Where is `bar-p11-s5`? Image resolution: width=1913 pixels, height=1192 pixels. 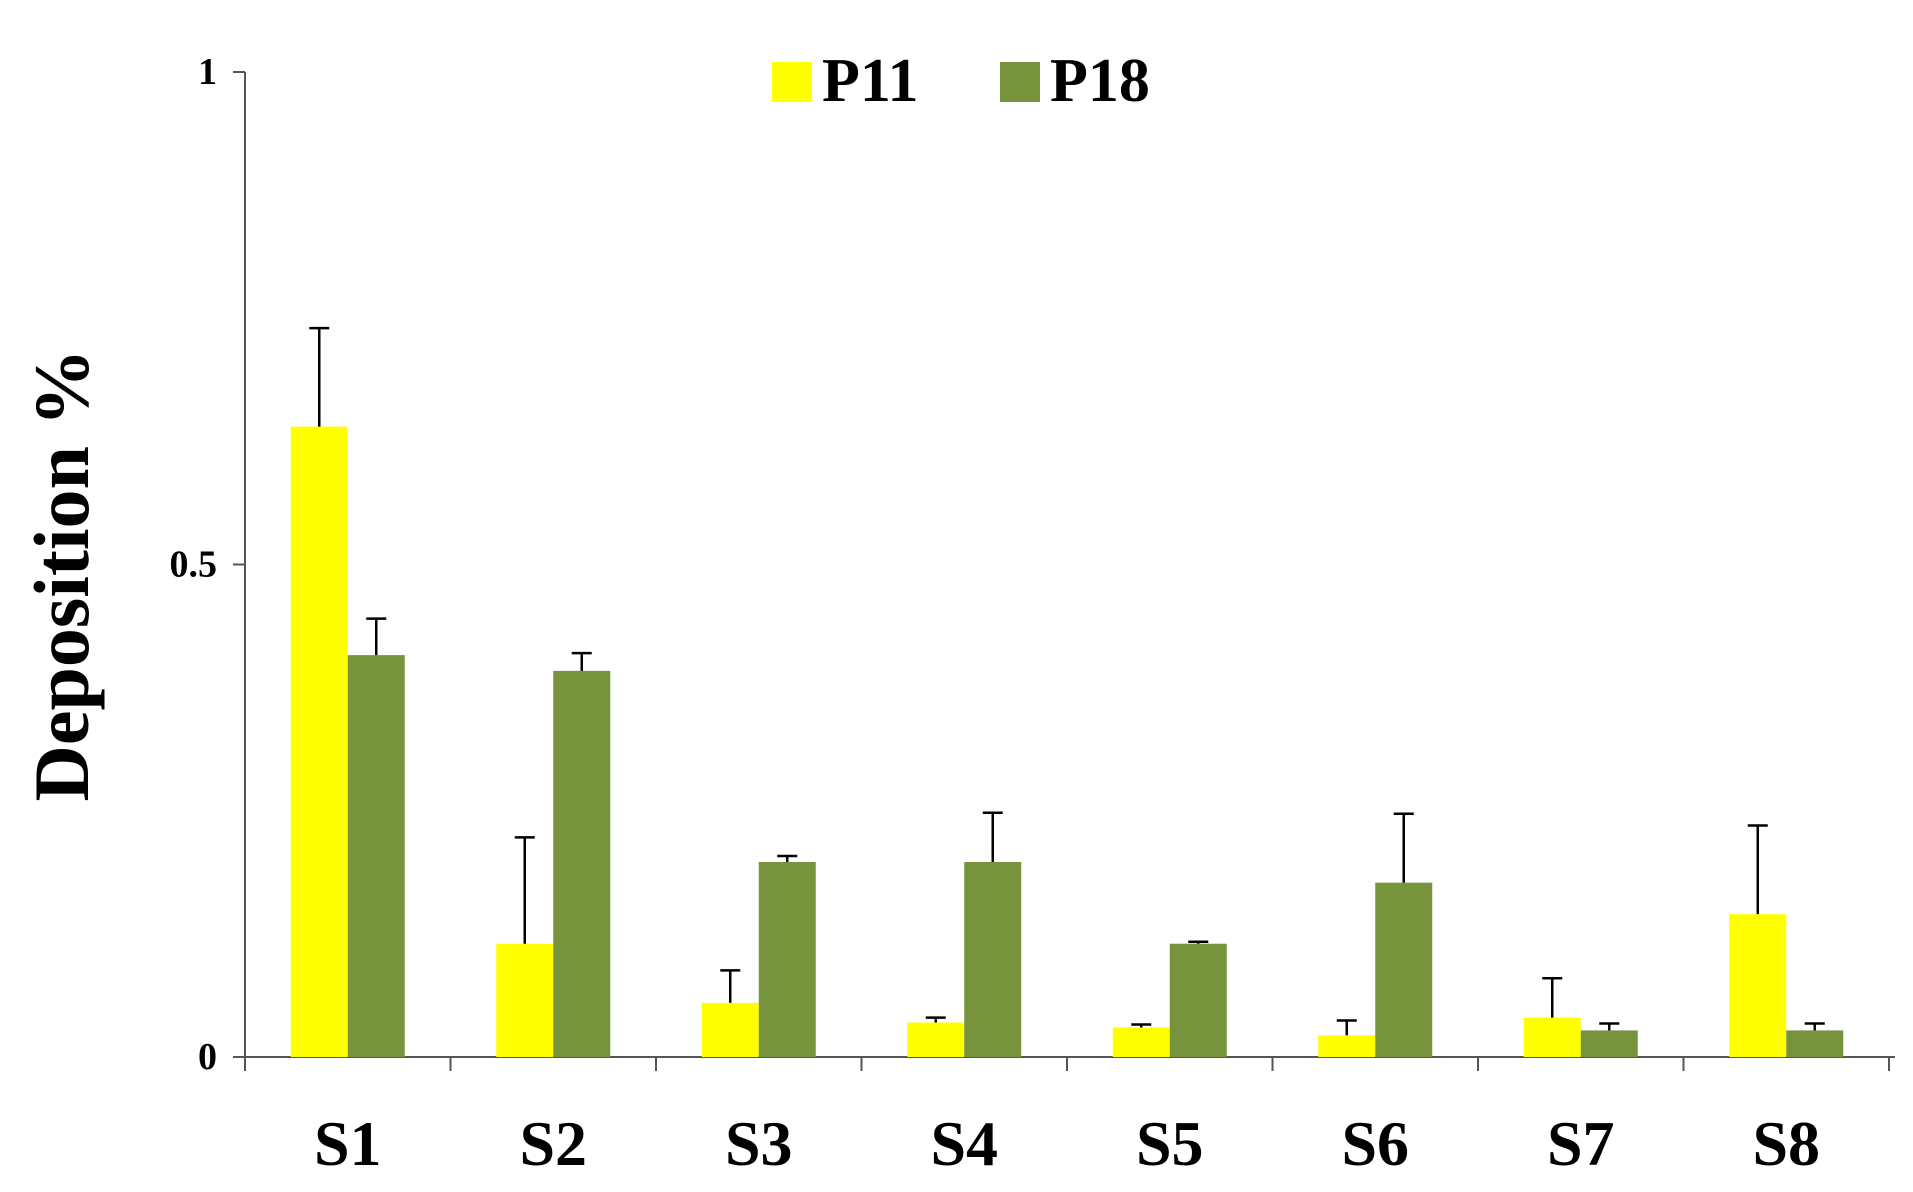
bar-p11-s5 is located at coordinates (1141, 1042).